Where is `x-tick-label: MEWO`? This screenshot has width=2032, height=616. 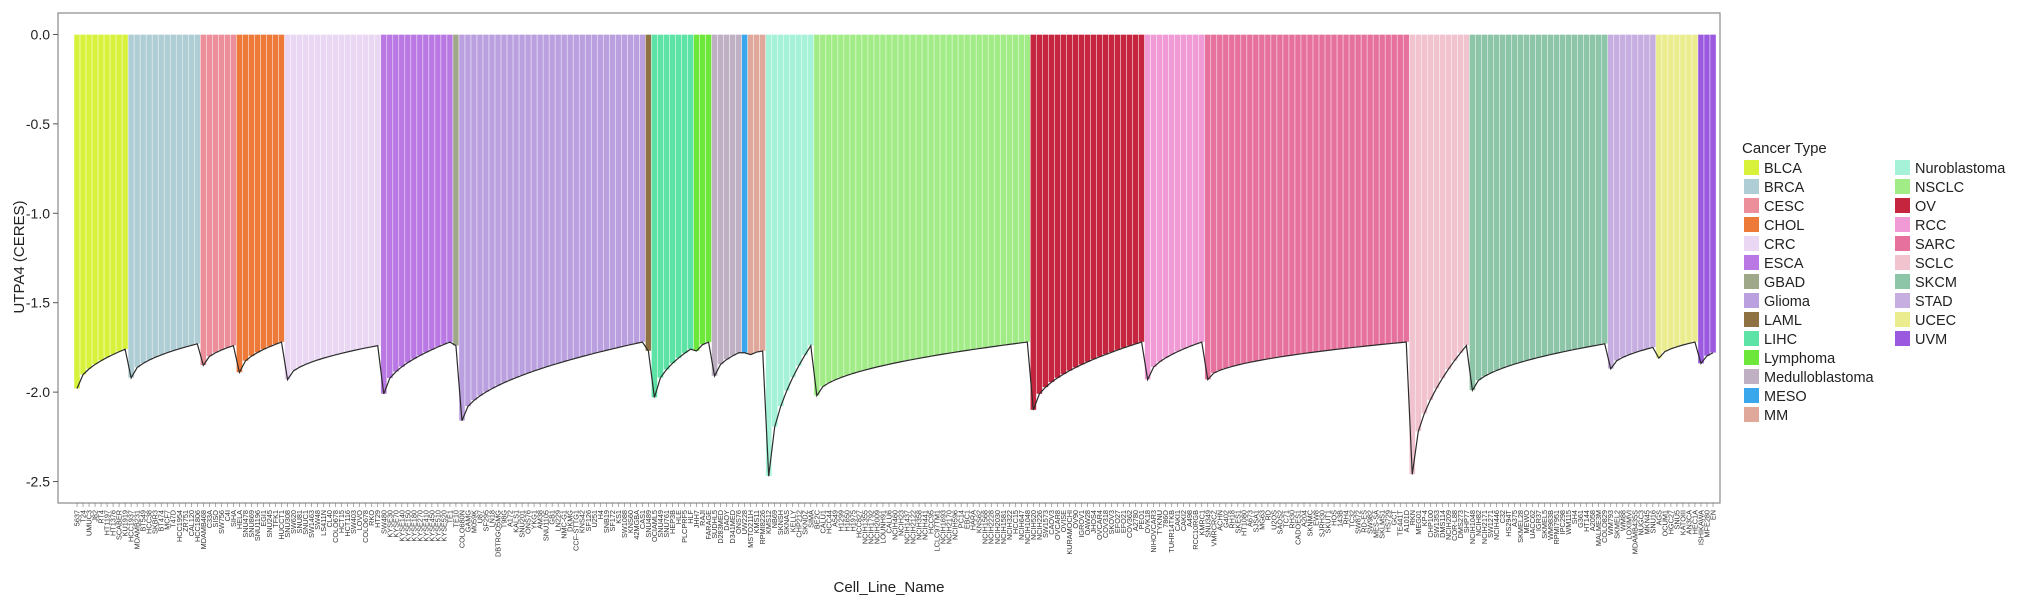
x-tick-label: MEWO is located at coordinates (1526, 522).